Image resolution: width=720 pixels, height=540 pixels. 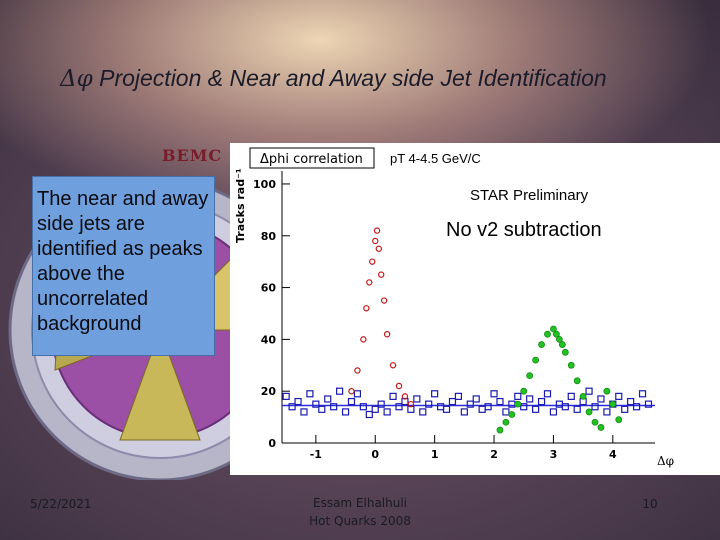 I want to click on x-tick-label: 3, so click(x=554, y=454).